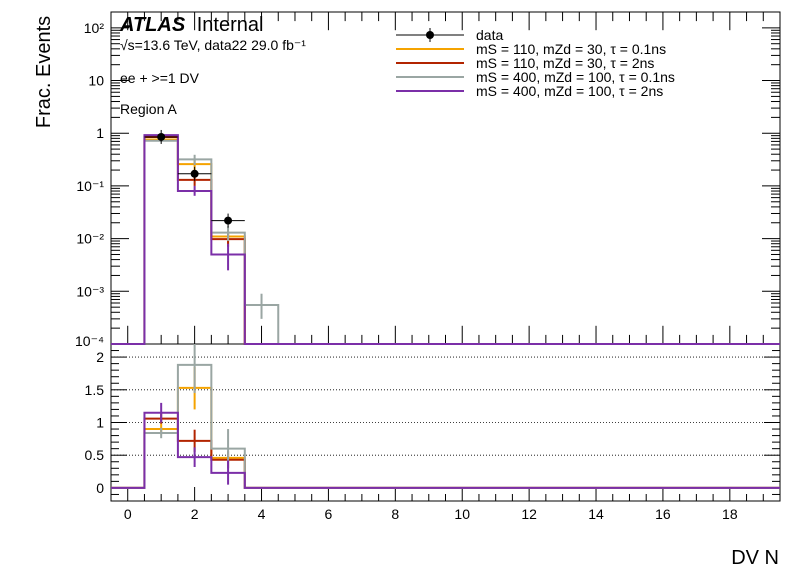 The image size is (796, 572). What do you see at coordinates (96, 81) in the screenshot?
I see `top-y-tick-label: 10` at bounding box center [96, 81].